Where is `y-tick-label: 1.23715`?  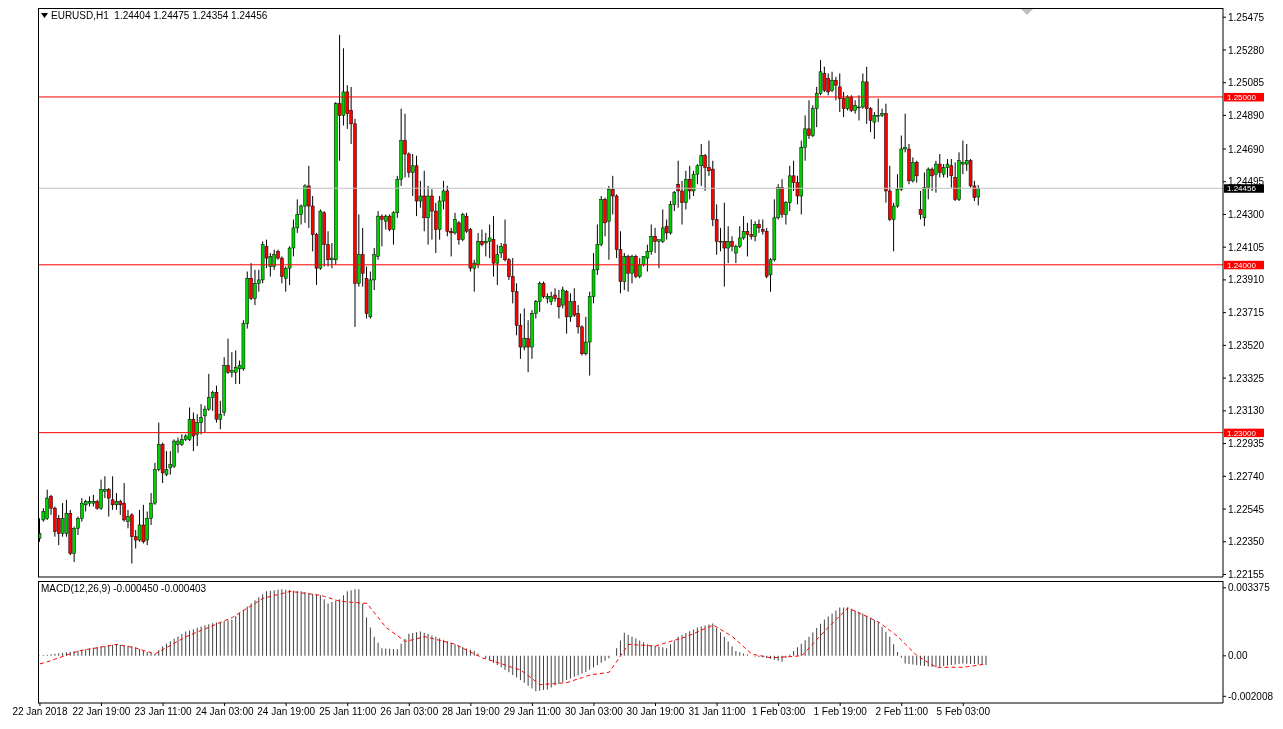 y-tick-label: 1.23715 is located at coordinates (1246, 313).